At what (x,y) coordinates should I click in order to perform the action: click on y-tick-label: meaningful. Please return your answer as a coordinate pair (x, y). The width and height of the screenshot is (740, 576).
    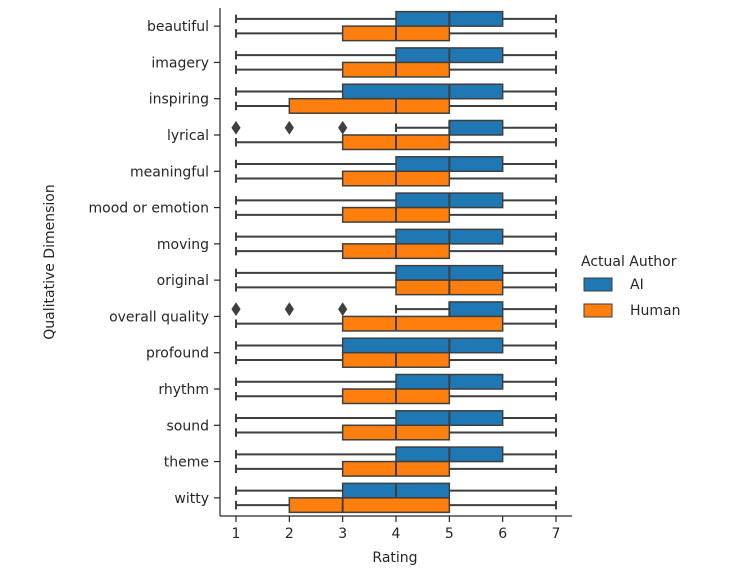
    Looking at the image, I should click on (169, 172).